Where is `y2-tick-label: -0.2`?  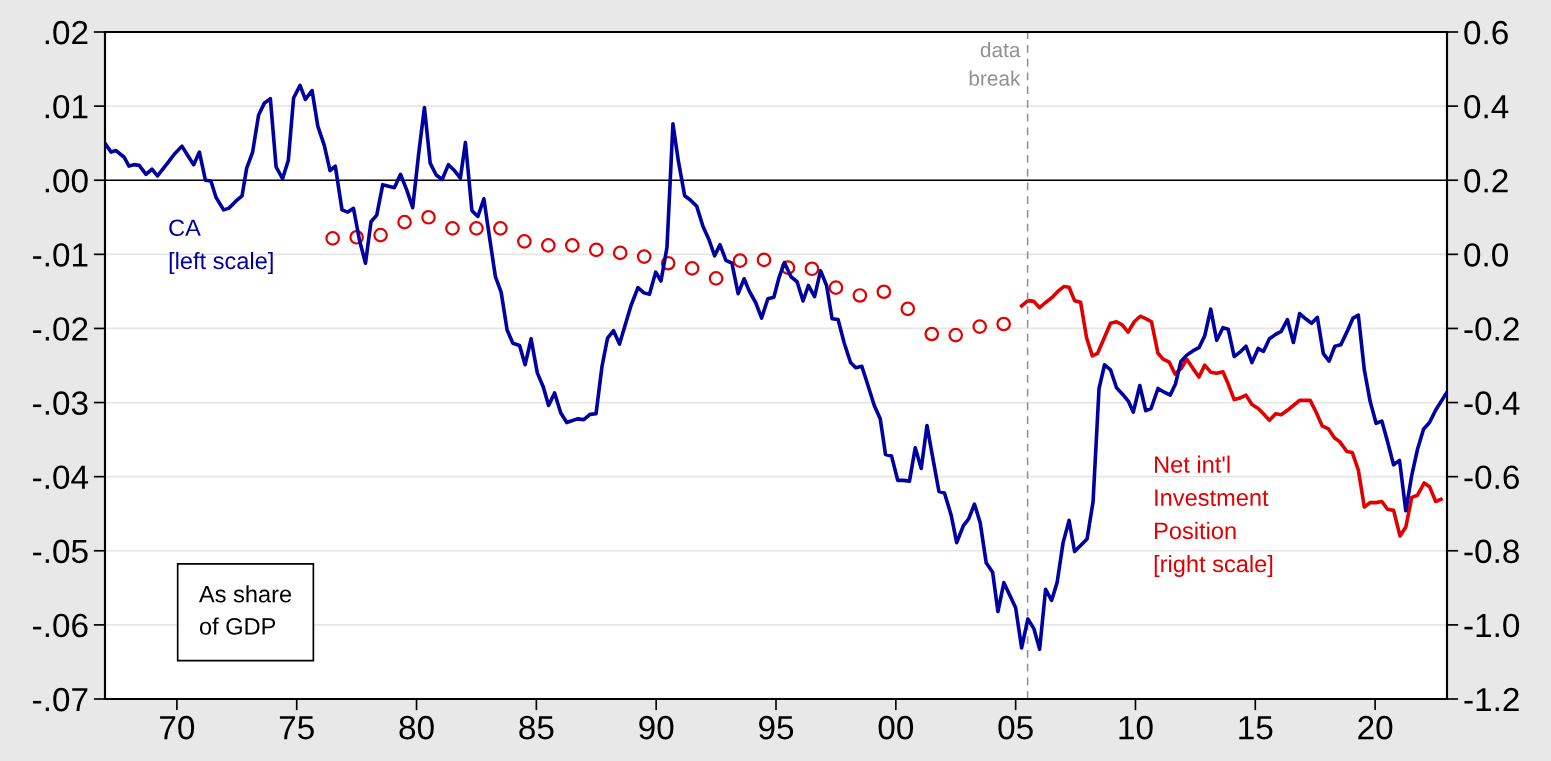 y2-tick-label: -0.2 is located at coordinates (1491, 329).